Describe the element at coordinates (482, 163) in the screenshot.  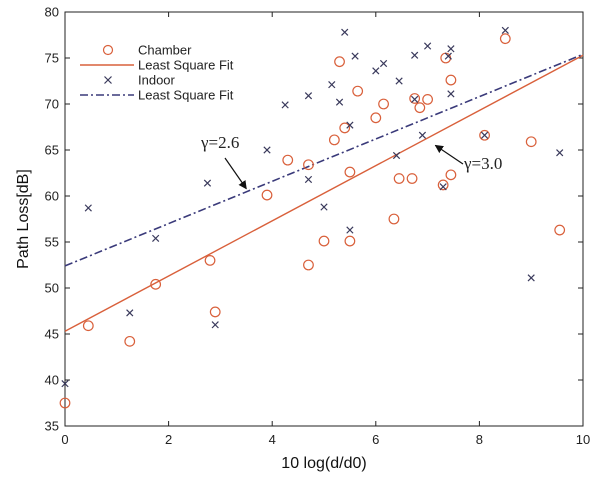
I see `annotation-label: γ=3.0` at that location.